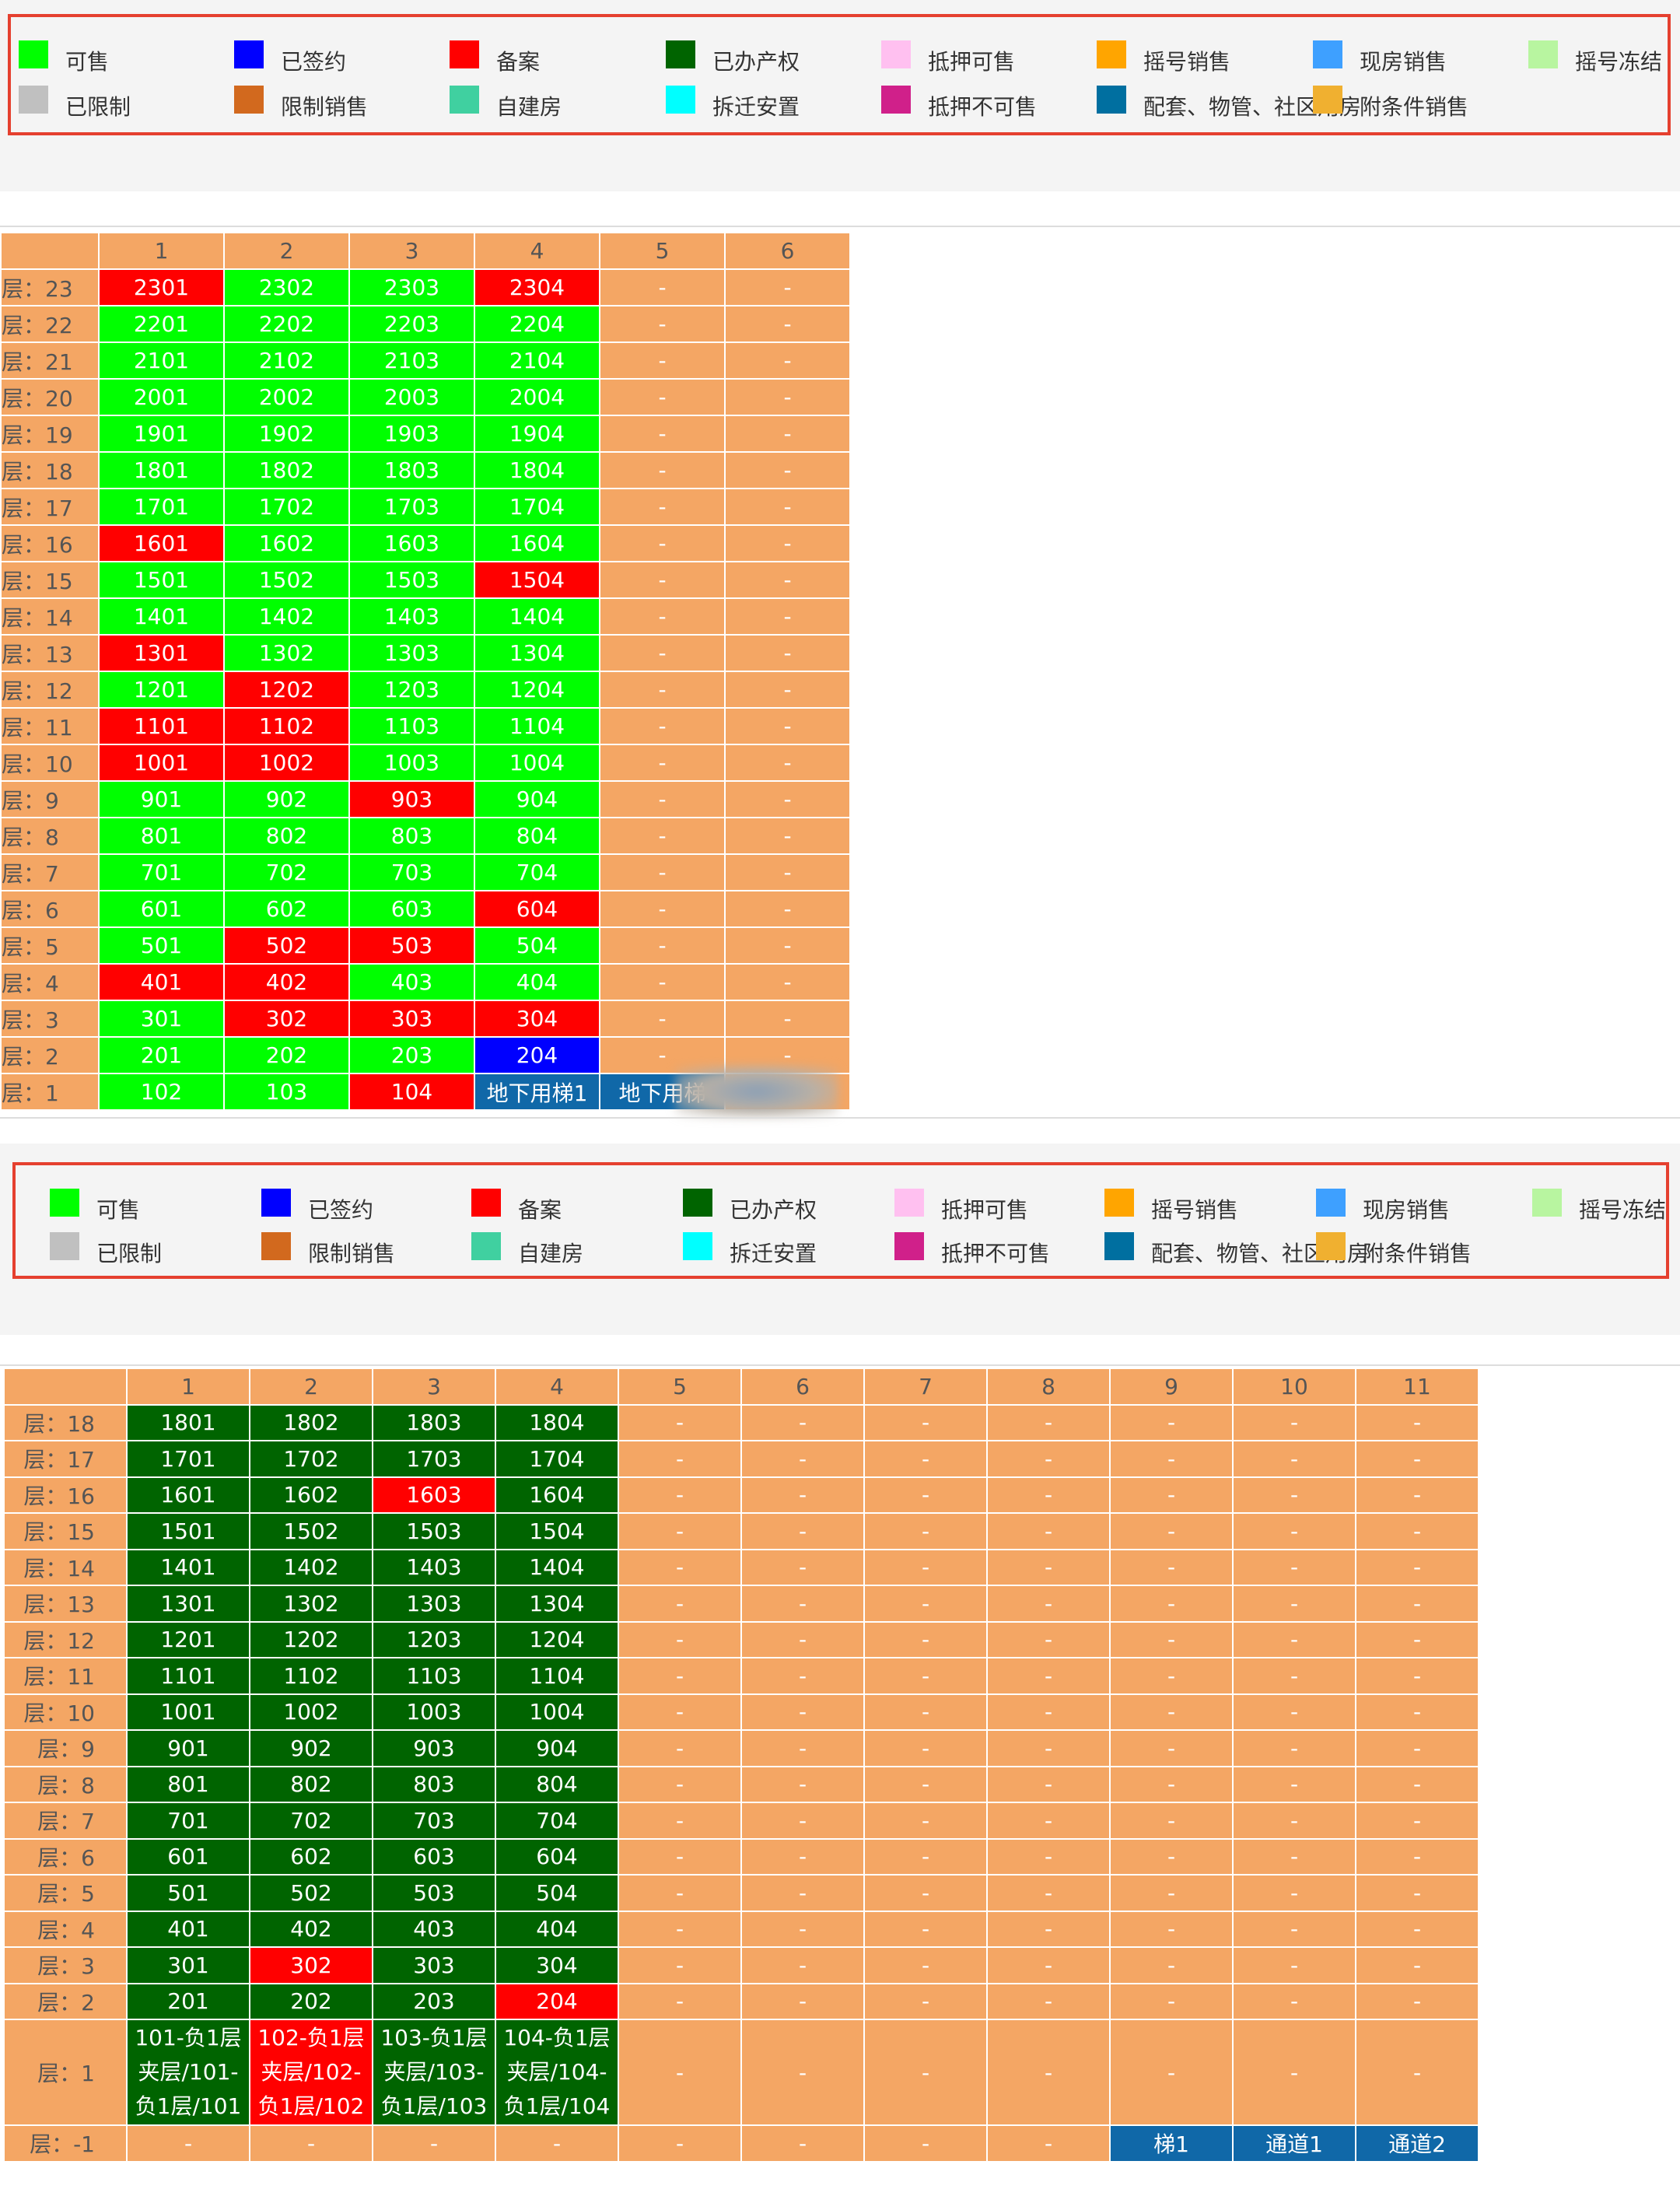 The height and width of the screenshot is (2189, 1680). I want to click on unit-cell: 2003, so click(411, 397).